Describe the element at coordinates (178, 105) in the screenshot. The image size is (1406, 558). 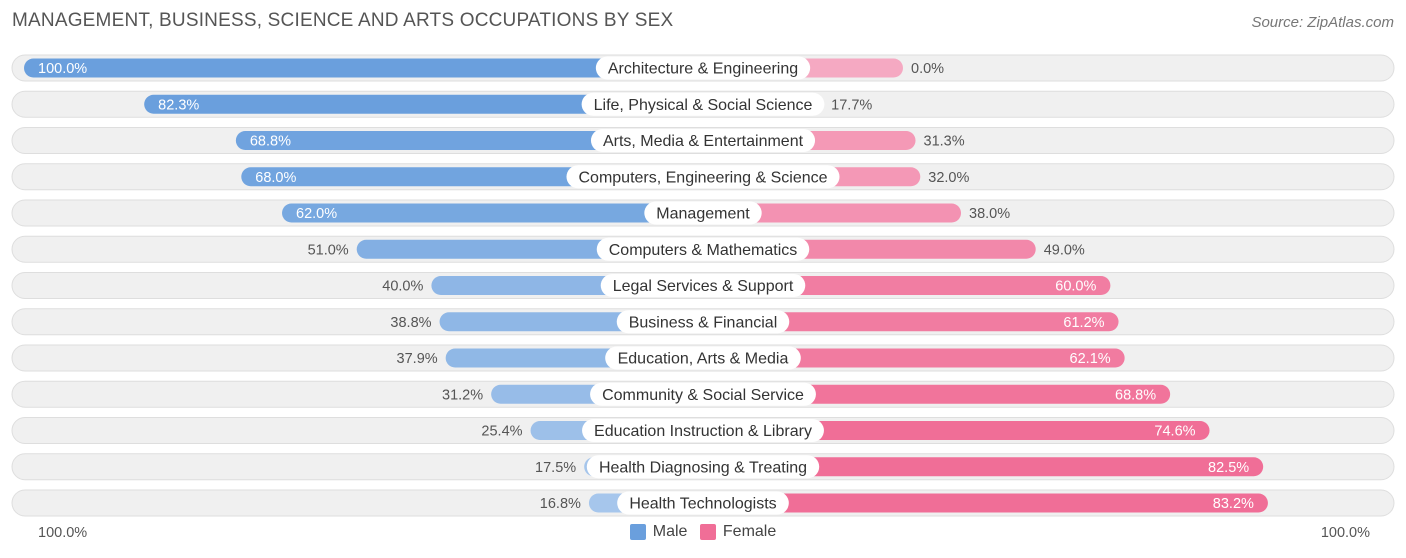
I see `male-value-label: 82.3%` at that location.